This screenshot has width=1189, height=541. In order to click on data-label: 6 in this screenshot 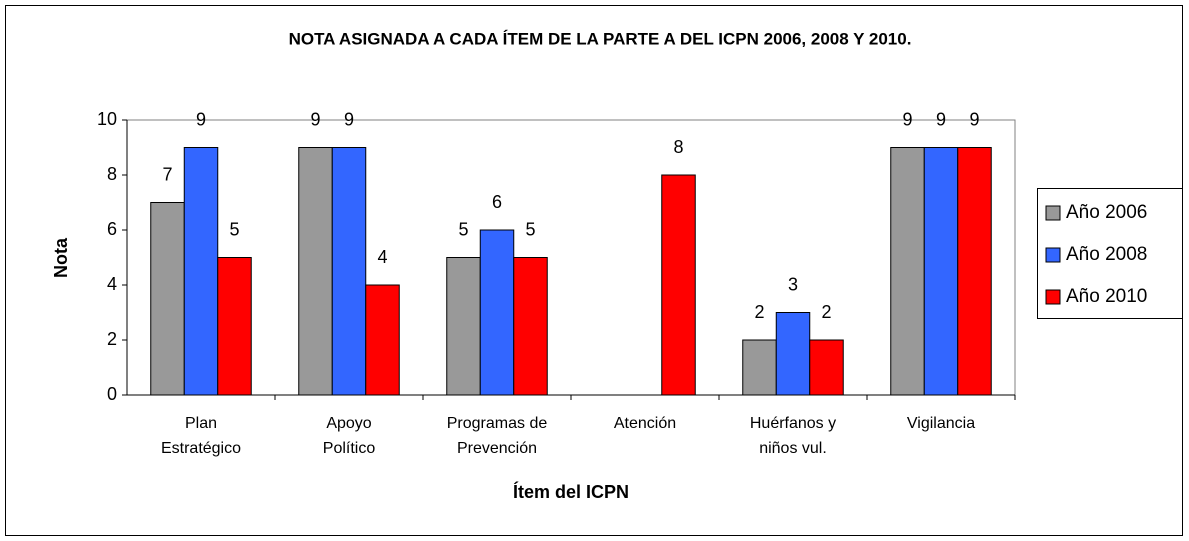, I will do `click(497, 202)`.